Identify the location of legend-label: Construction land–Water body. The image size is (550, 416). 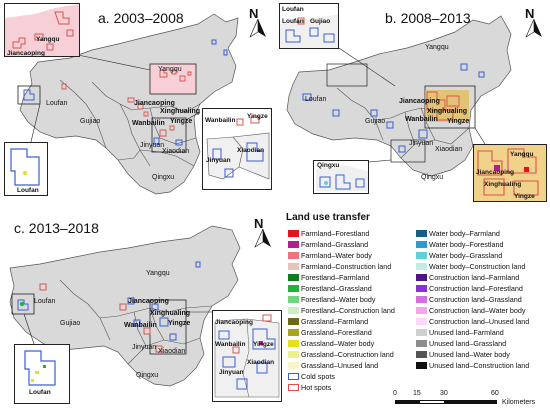
(477, 310).